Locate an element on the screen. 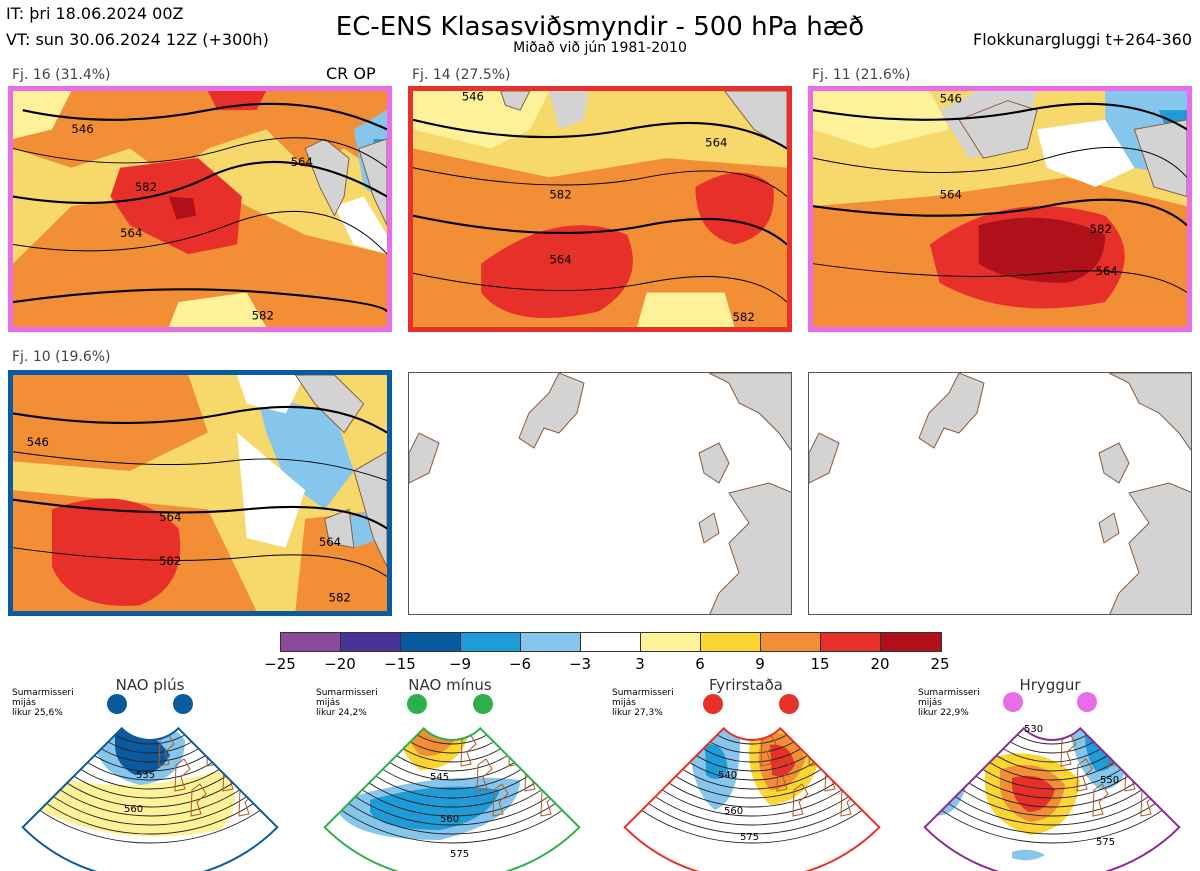  colorbar-tick: −15 is located at coordinates (400, 664).